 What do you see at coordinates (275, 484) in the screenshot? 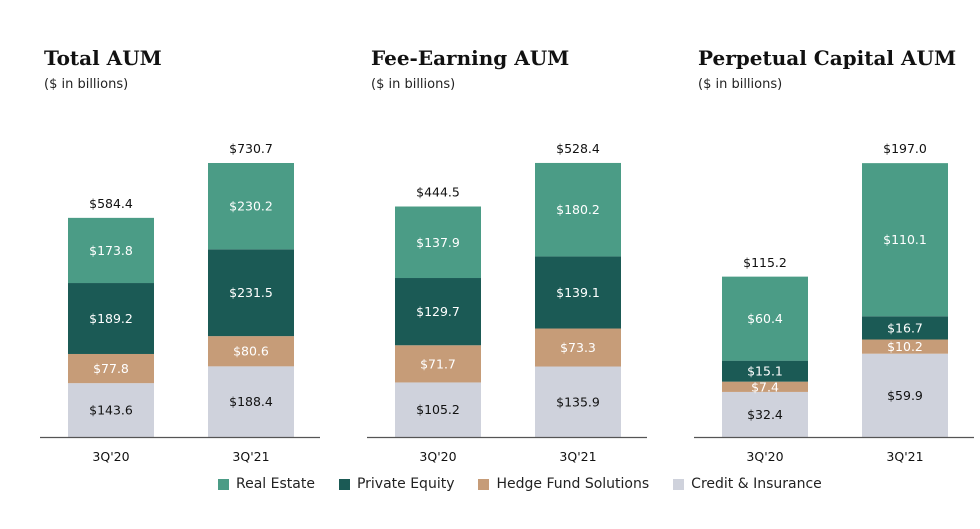
I see `legend-label: Real Estate` at bounding box center [275, 484].